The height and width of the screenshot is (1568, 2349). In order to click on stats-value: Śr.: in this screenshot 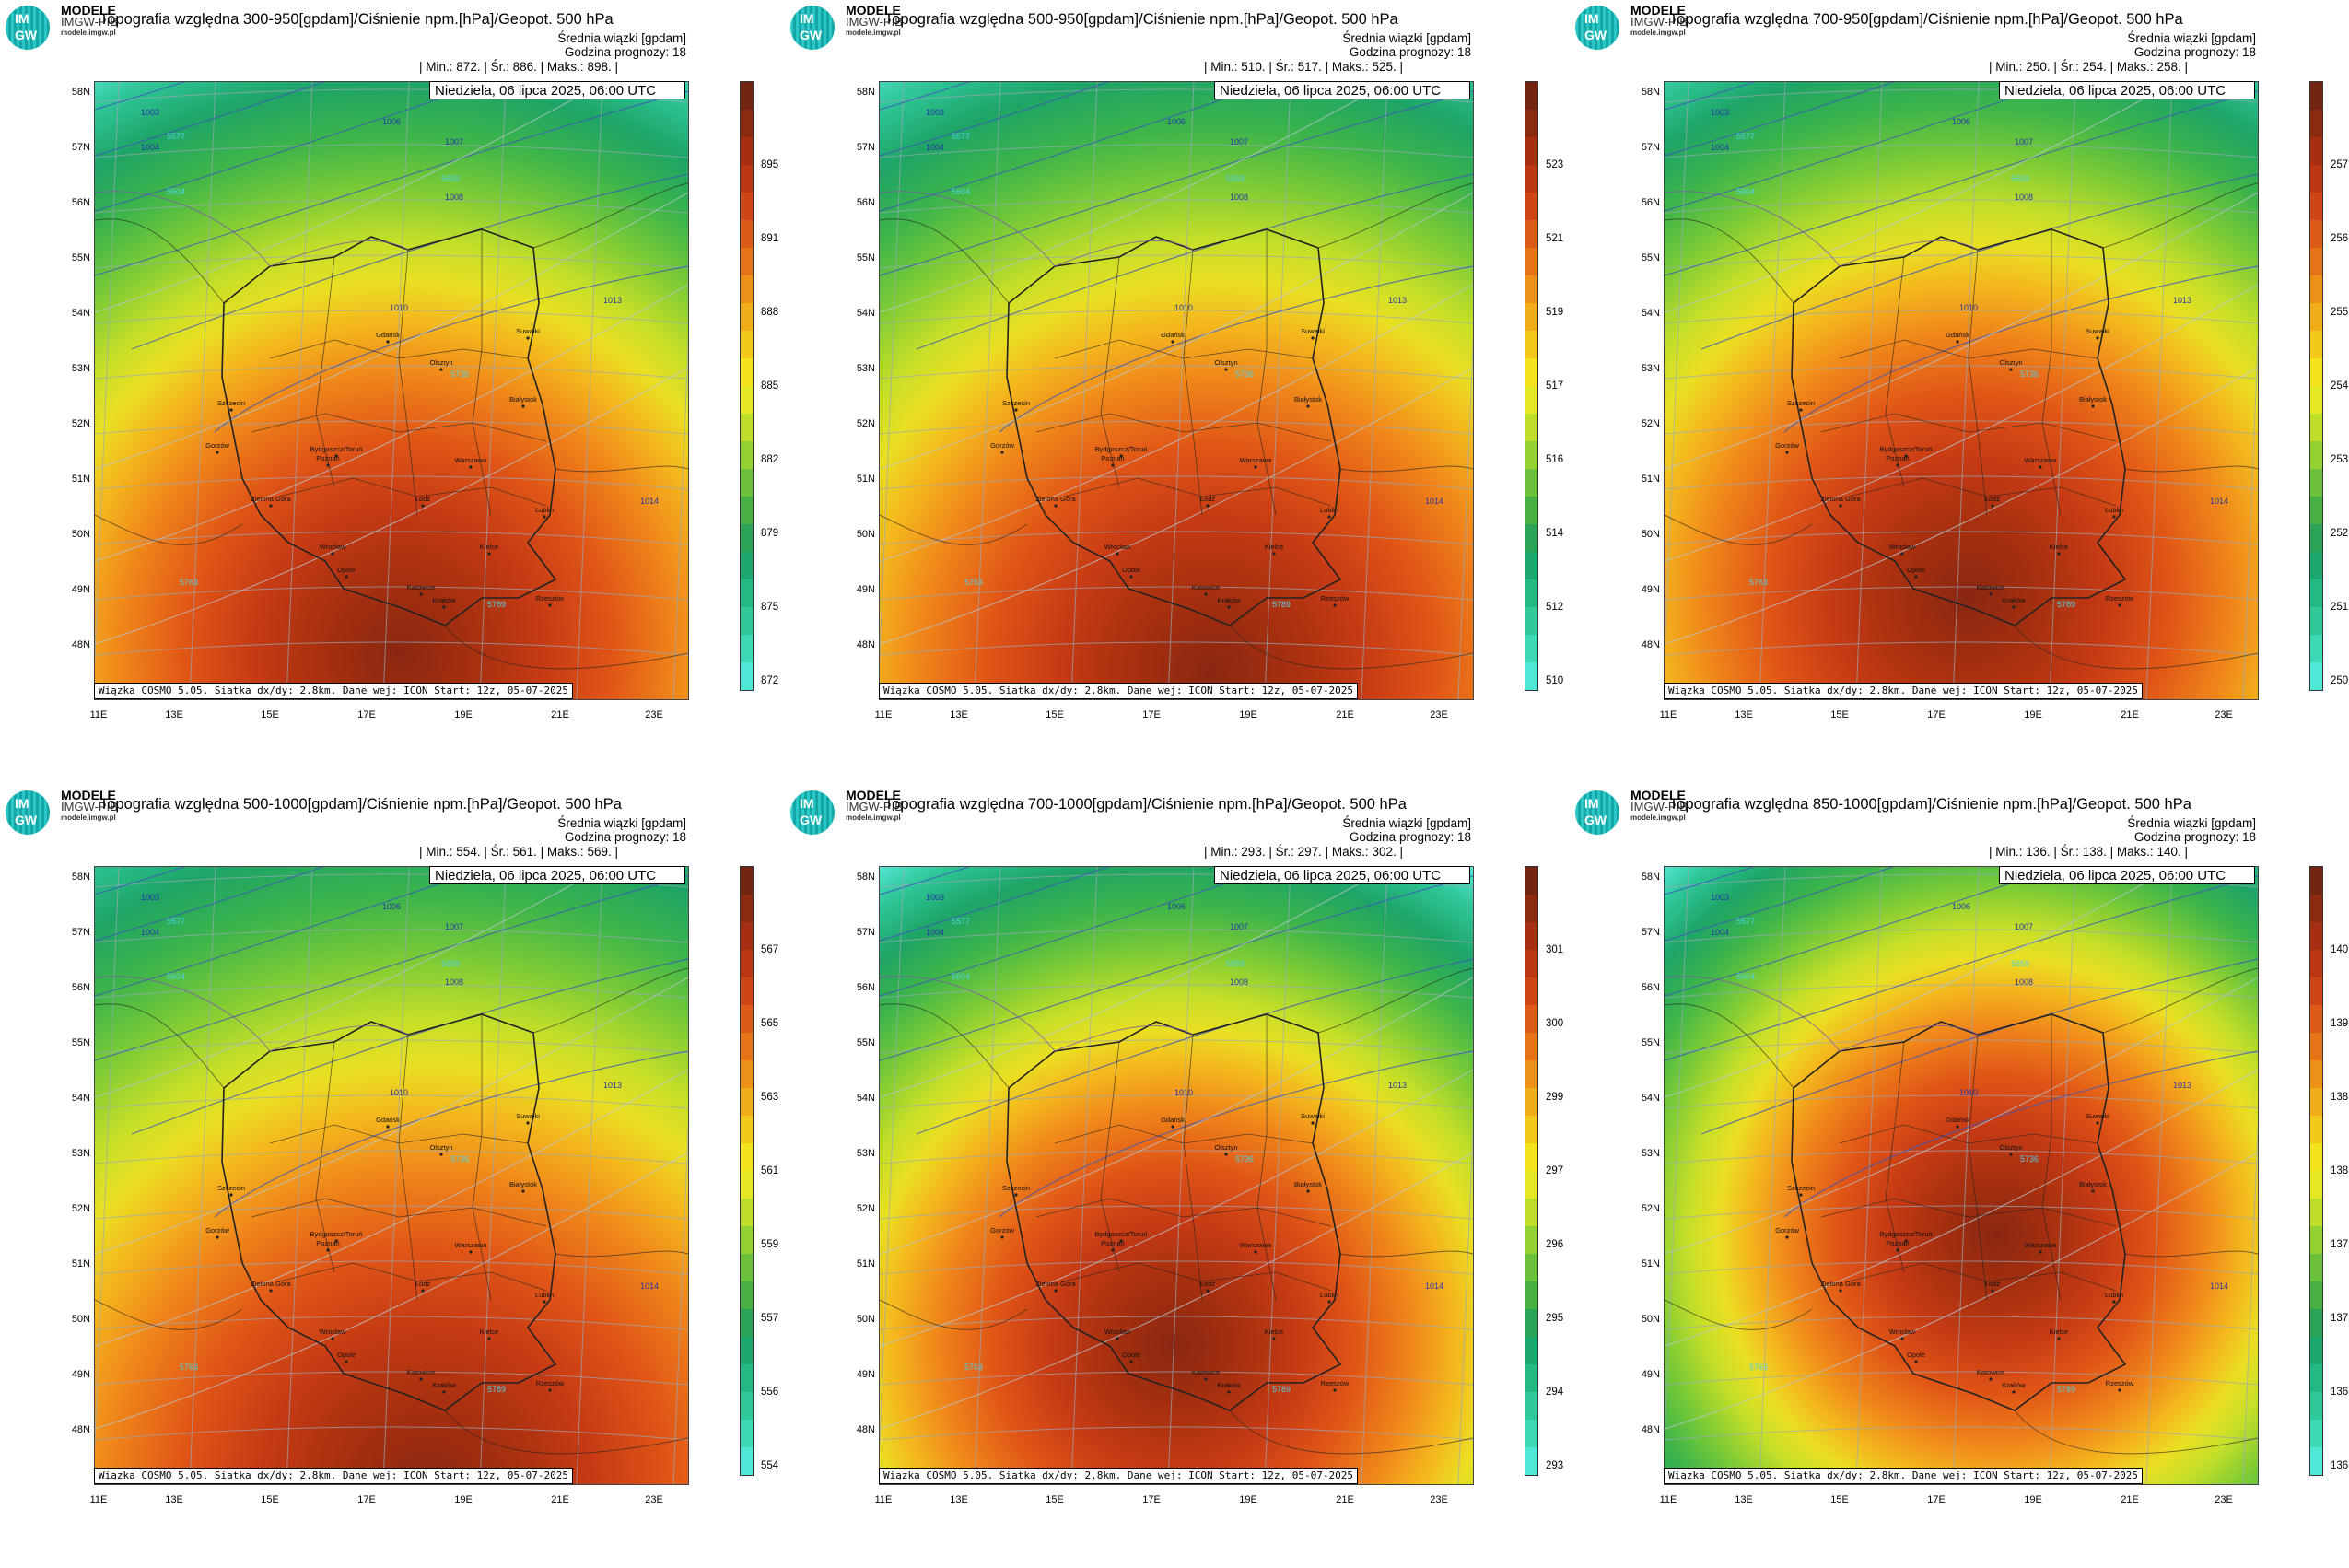, I will do `click(2069, 67)`.